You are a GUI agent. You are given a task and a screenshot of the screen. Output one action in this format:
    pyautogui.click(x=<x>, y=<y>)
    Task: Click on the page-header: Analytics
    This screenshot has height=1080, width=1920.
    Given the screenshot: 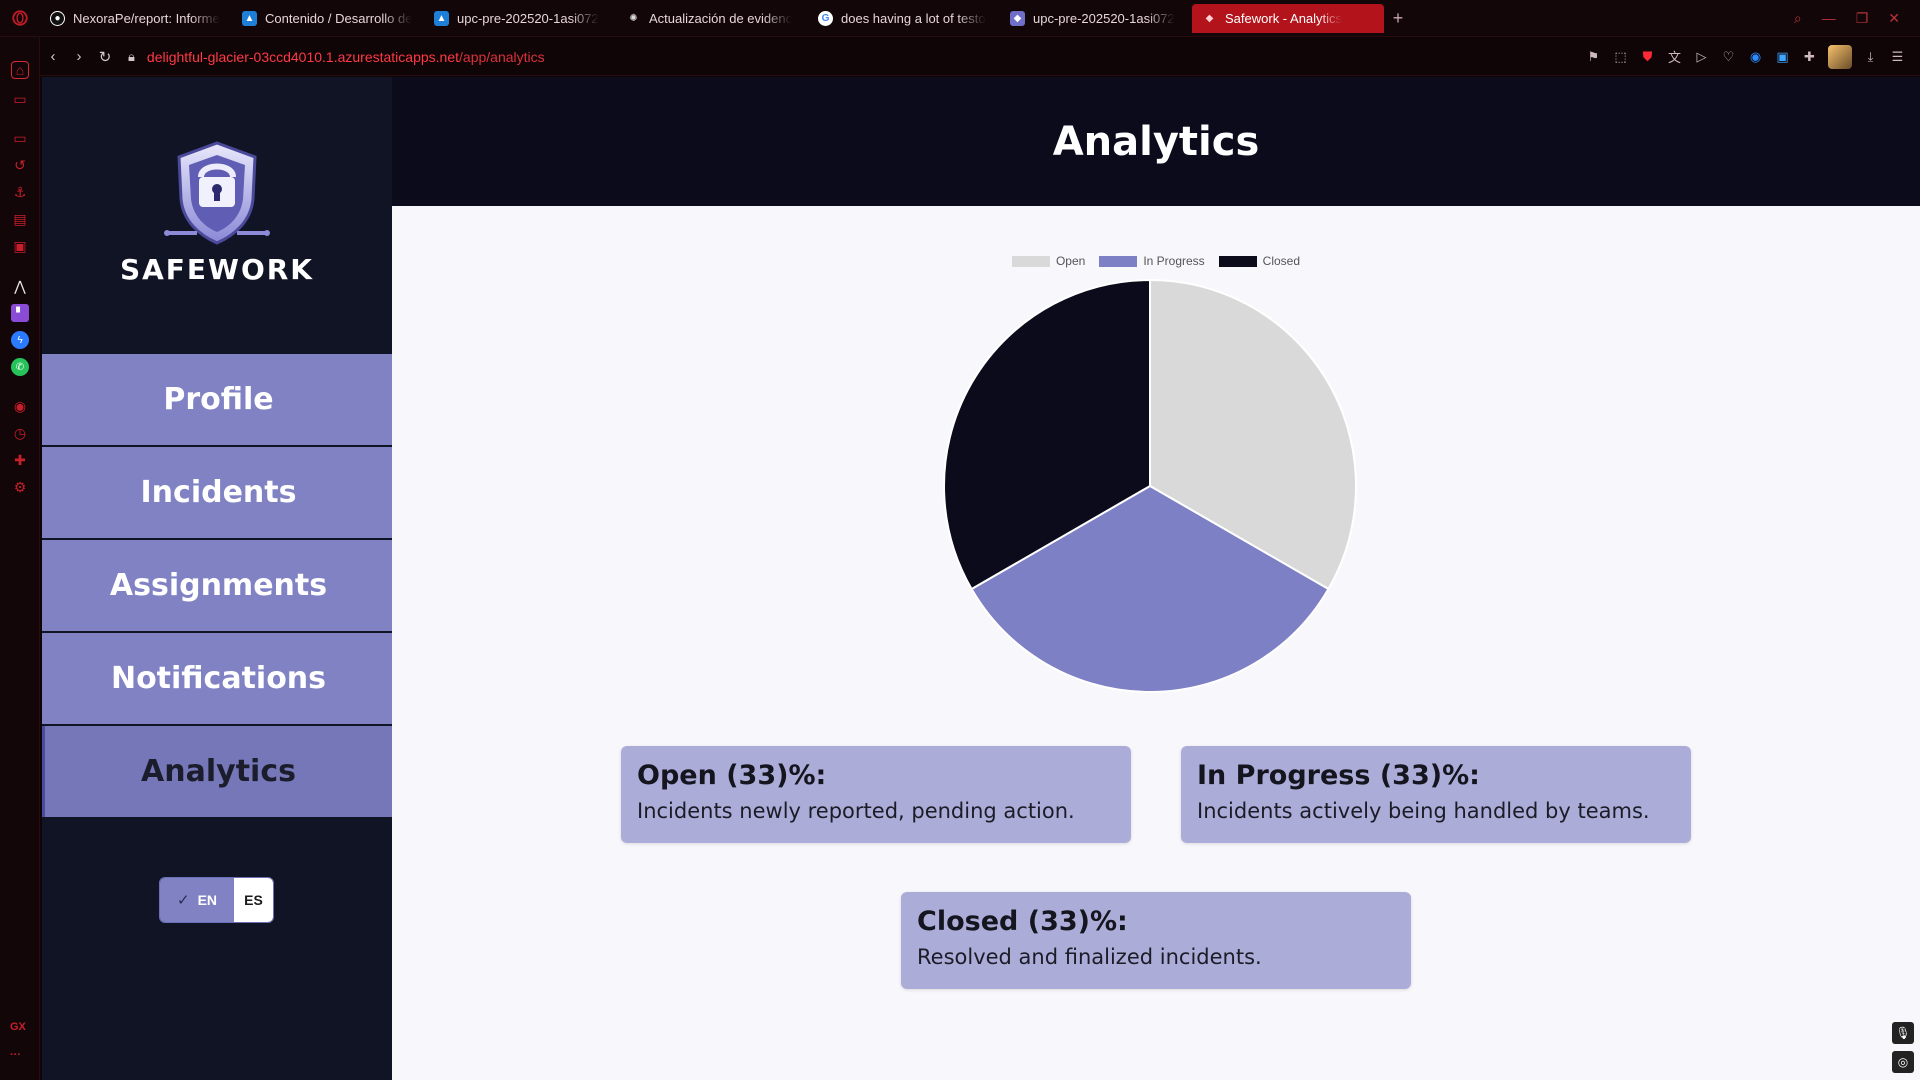 What is the action you would take?
    pyautogui.click(x=1156, y=141)
    